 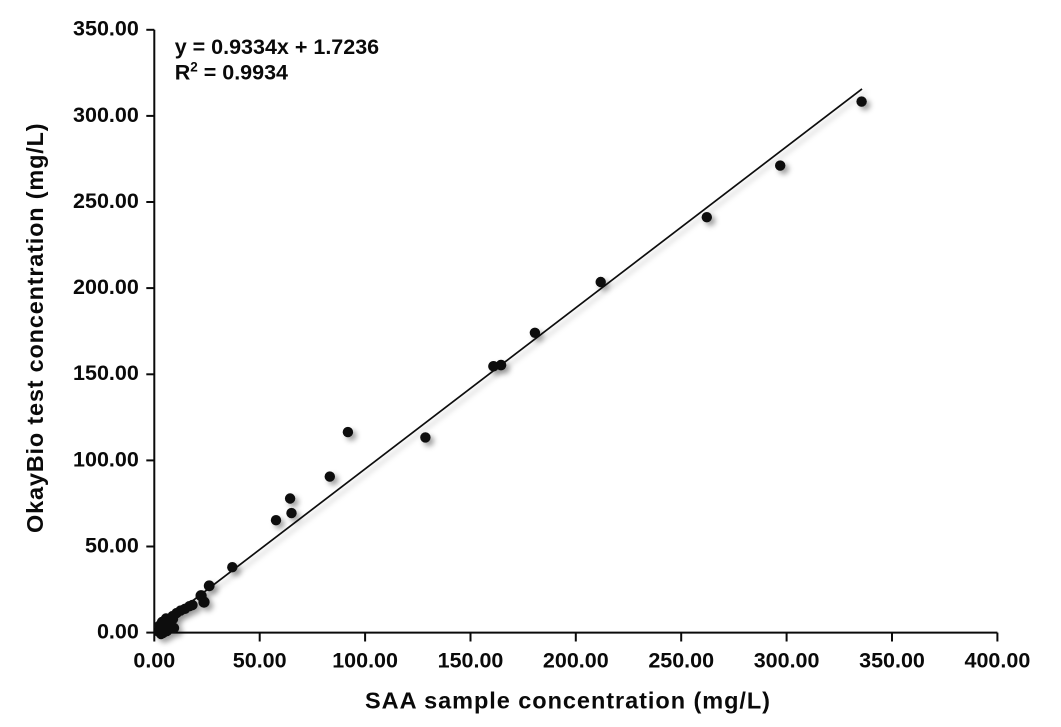 What do you see at coordinates (35, 328) in the screenshot?
I see `svg-text:OkayBio test concentration (mg: OkayBio test concentration (mg/L)` at bounding box center [35, 328].